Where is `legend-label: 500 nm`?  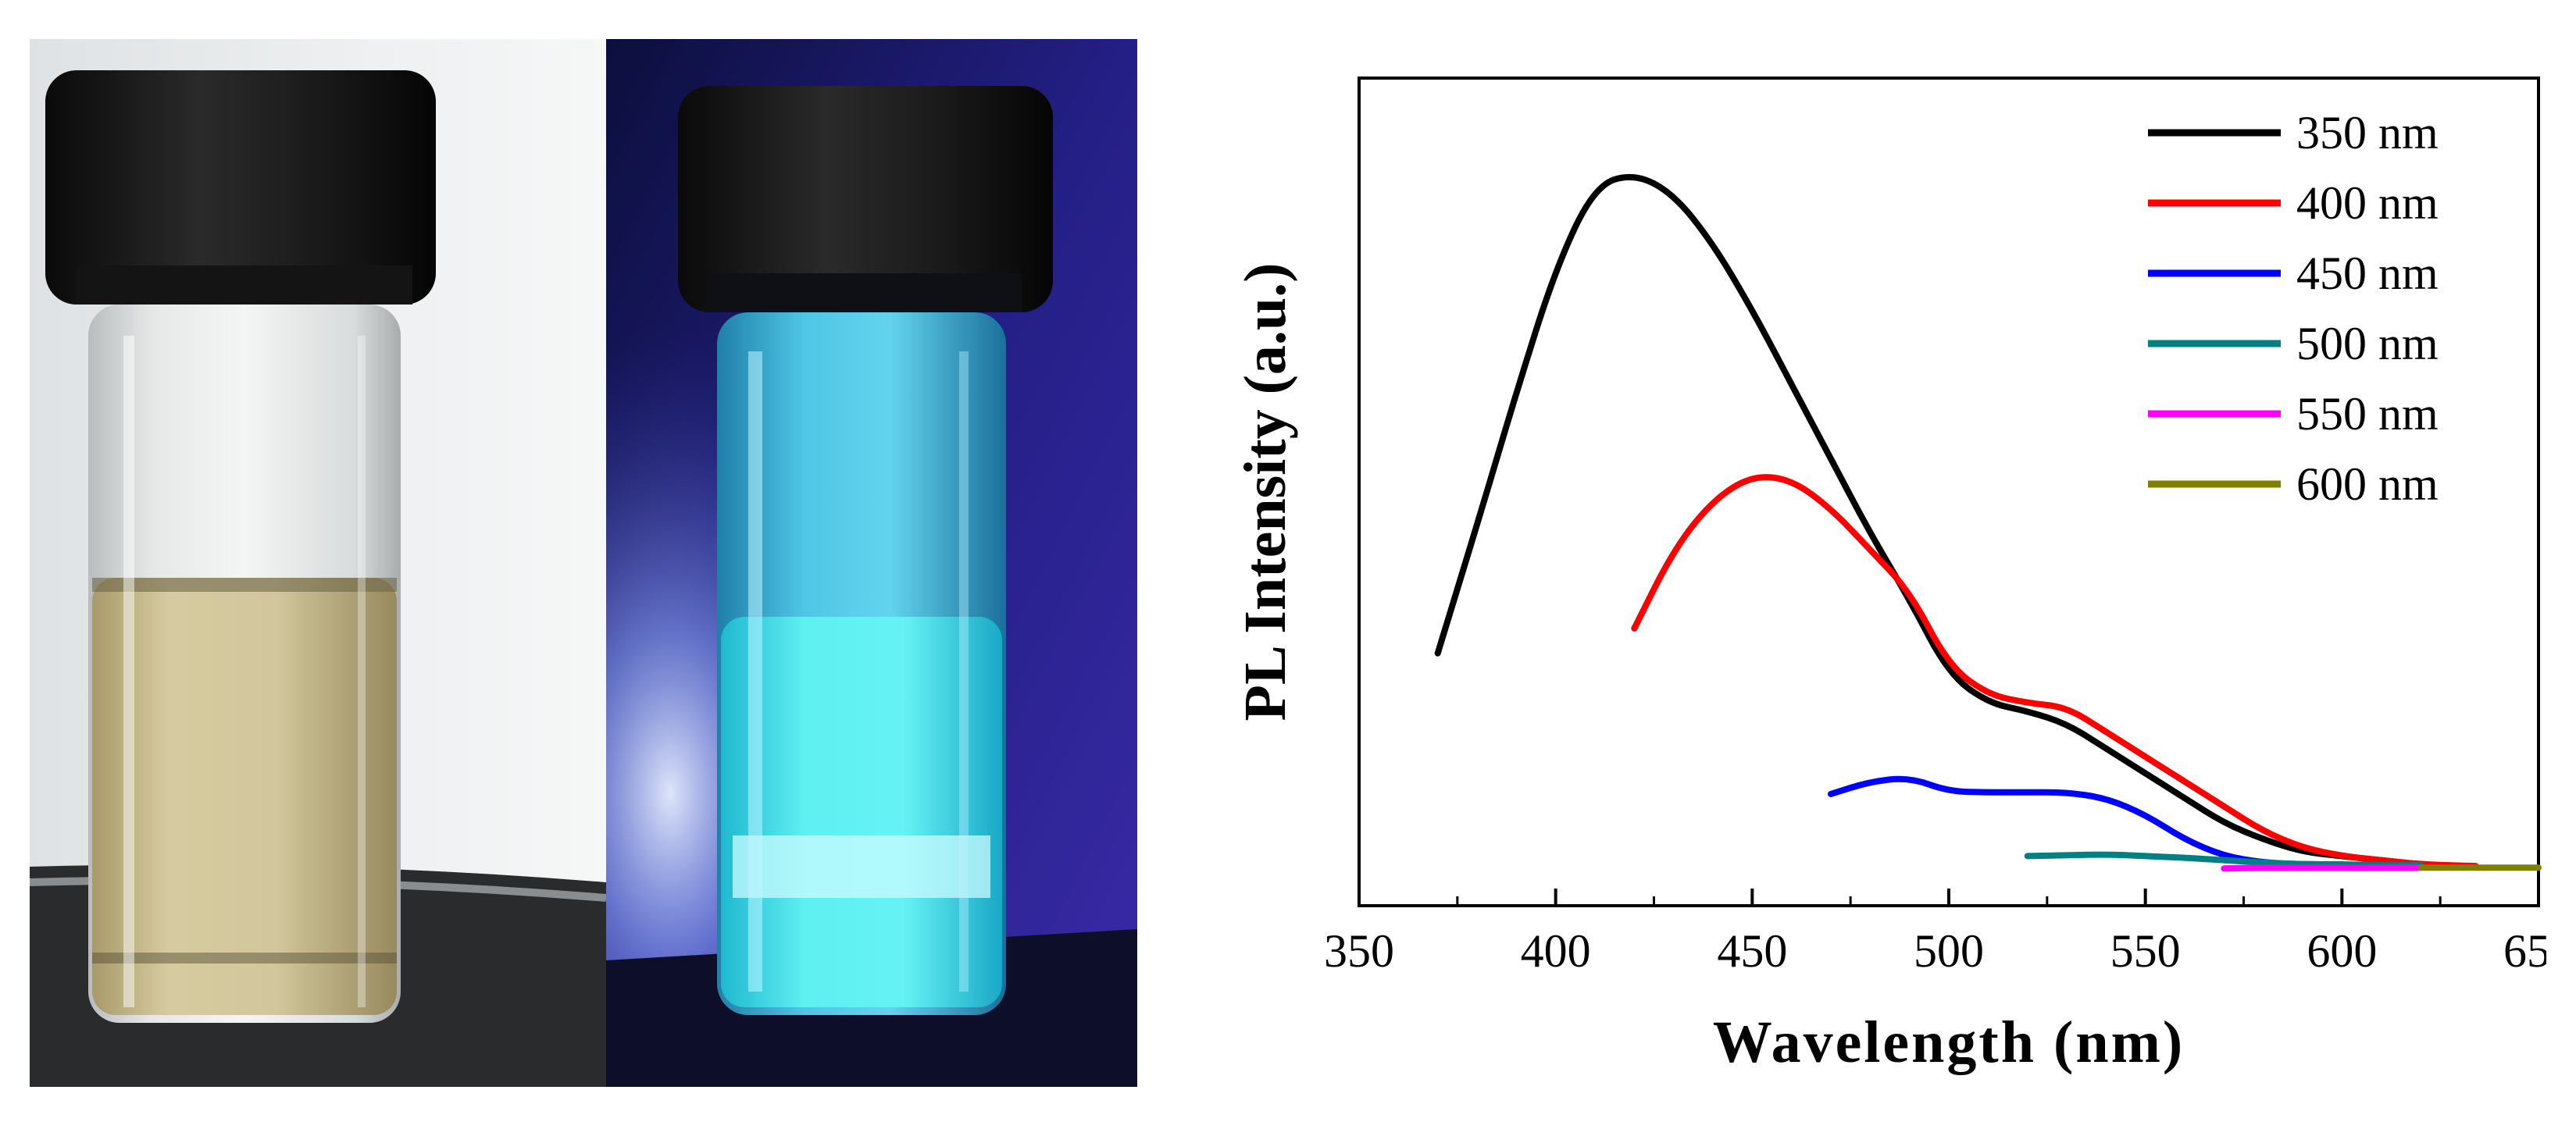
legend-label: 500 nm is located at coordinates (2367, 343).